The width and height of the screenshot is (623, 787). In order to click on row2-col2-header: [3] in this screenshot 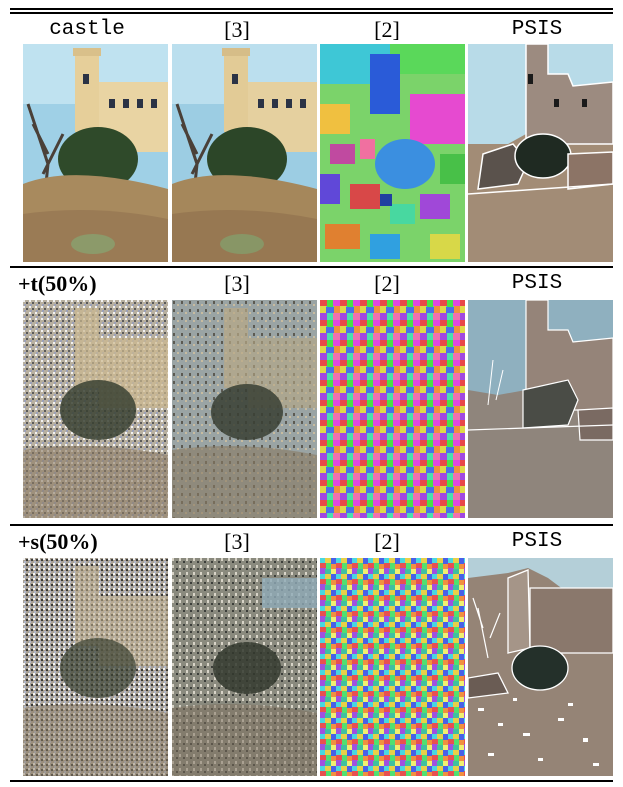, I will do `click(237, 283)`.